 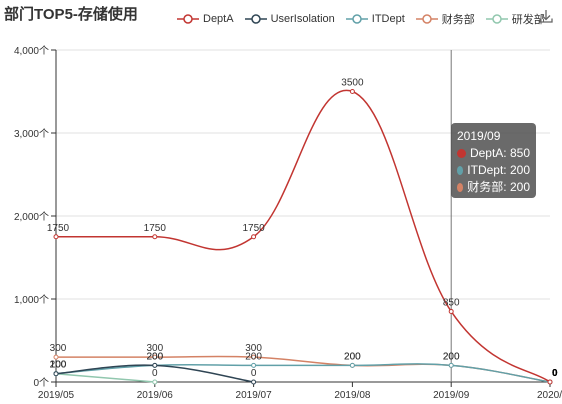 I want to click on x-tick-label: 2019/06, so click(x=155, y=395).